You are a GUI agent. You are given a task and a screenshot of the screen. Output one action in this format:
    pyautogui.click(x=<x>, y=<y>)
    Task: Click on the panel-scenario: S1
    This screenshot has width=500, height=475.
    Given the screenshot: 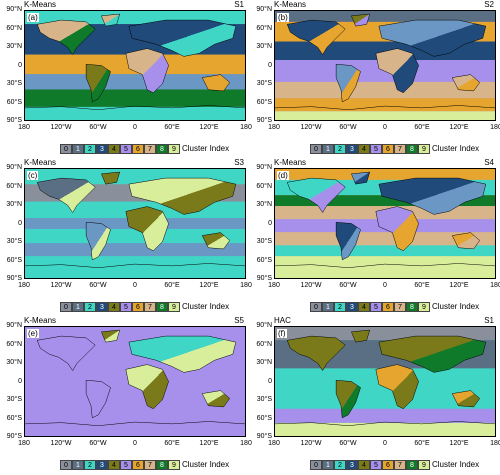 What is the action you would take?
    pyautogui.click(x=239, y=4)
    